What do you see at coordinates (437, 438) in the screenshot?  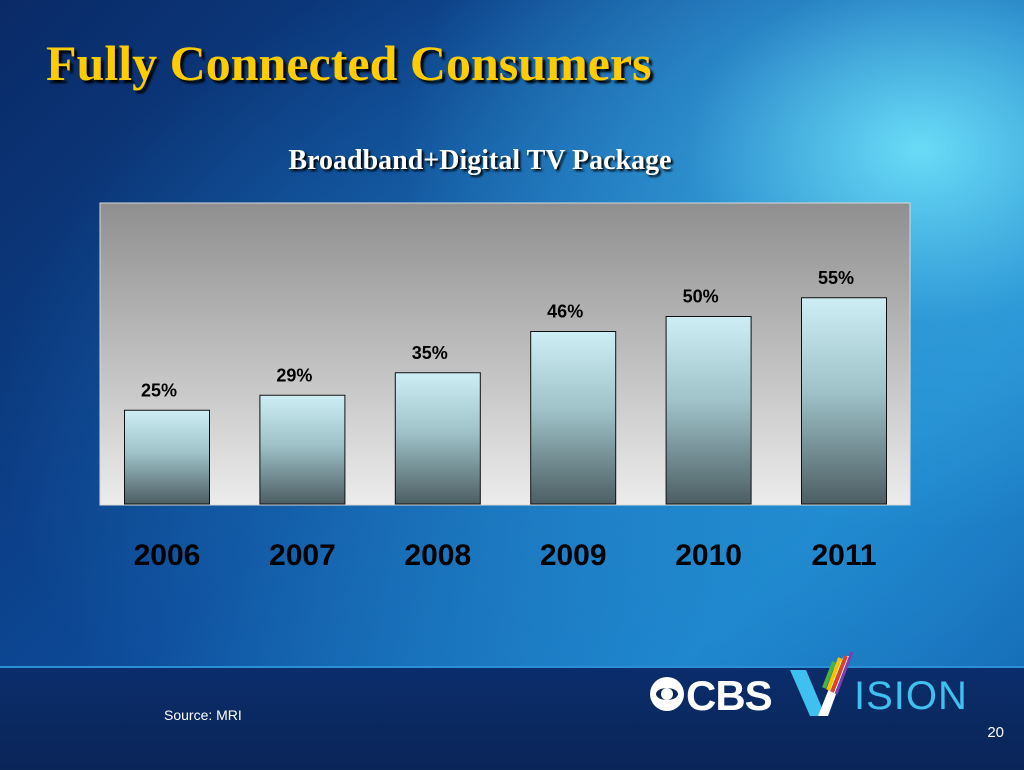 I see `bar-2008` at bounding box center [437, 438].